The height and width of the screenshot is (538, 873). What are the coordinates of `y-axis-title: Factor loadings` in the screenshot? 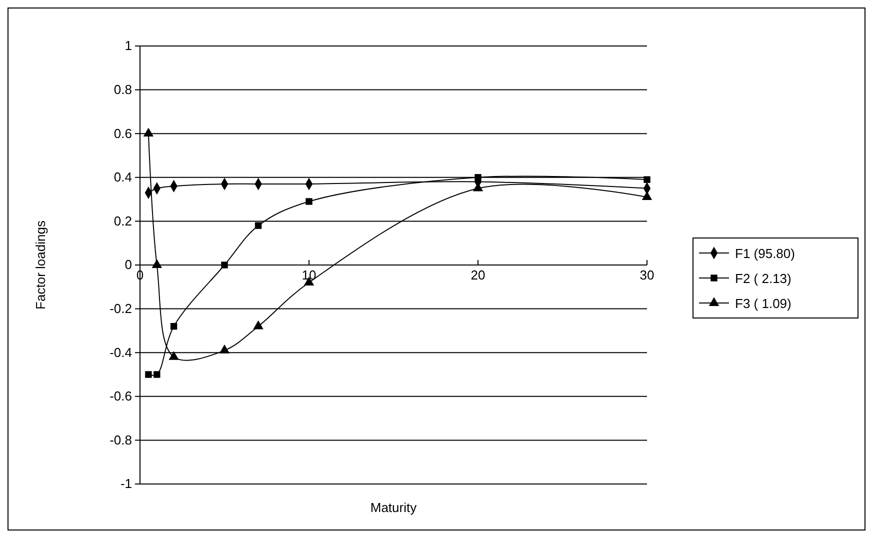 It's located at (40, 265).